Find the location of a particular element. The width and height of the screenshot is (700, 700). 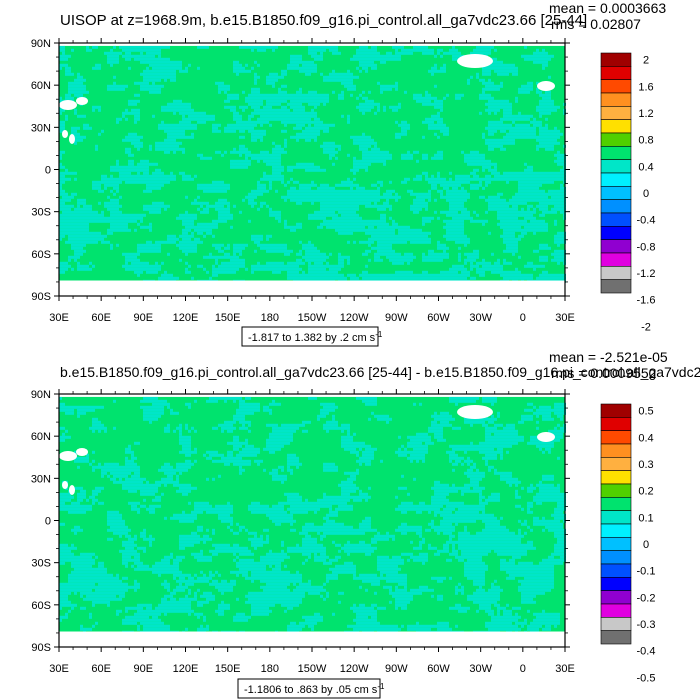

colorbar-label: 0 is located at coordinates (646, 194).